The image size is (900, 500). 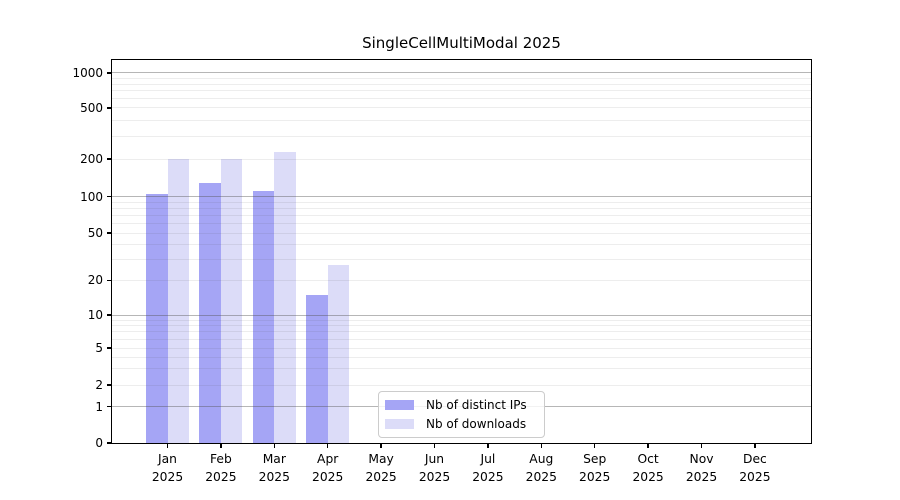 What do you see at coordinates (476, 424) in the screenshot?
I see `legend-label-downloads: Nb of downloads` at bounding box center [476, 424].